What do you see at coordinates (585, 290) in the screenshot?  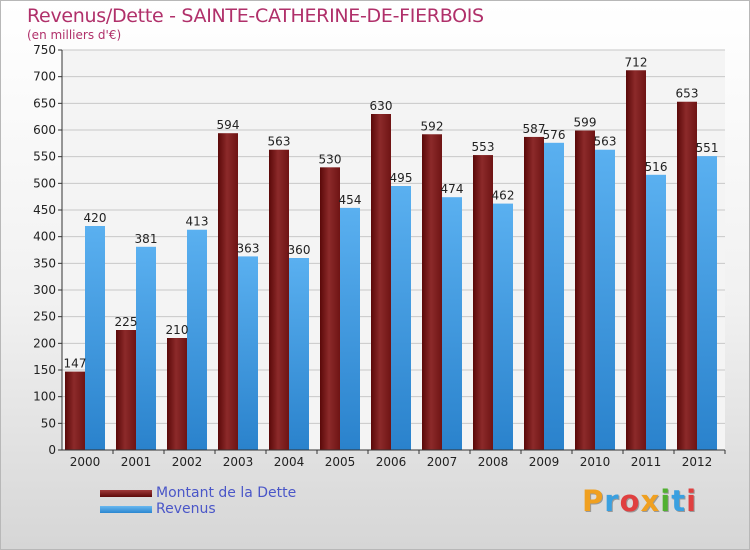 I see `bar-debt-2010` at bounding box center [585, 290].